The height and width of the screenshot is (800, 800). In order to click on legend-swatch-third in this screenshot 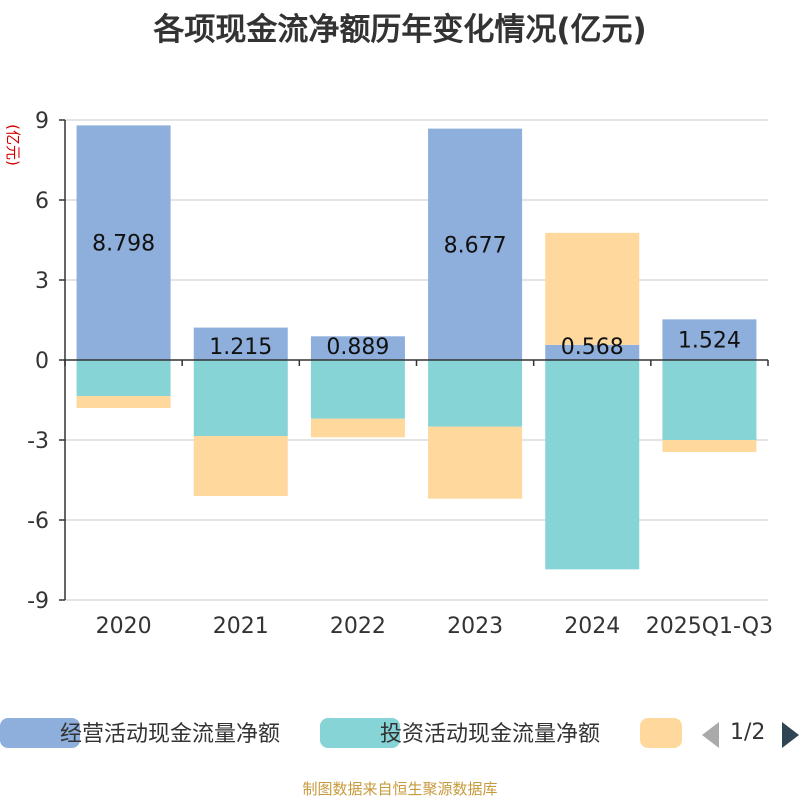, I will do `click(661, 733)`.